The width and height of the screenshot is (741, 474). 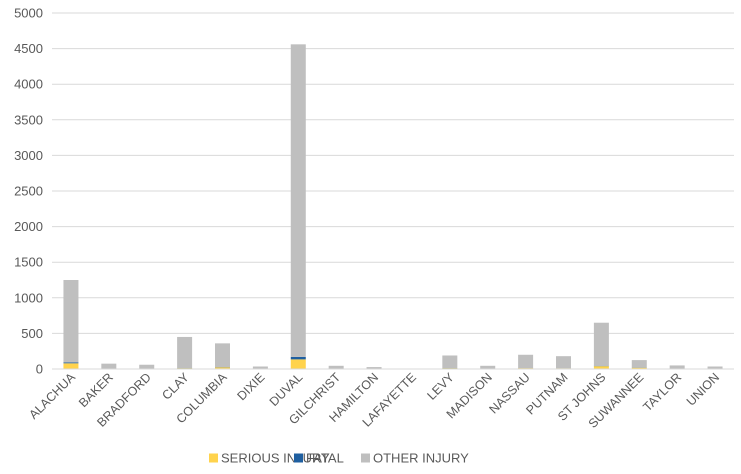 What do you see at coordinates (28, 297) in the screenshot?
I see `y-tick-label: 1000` at bounding box center [28, 297].